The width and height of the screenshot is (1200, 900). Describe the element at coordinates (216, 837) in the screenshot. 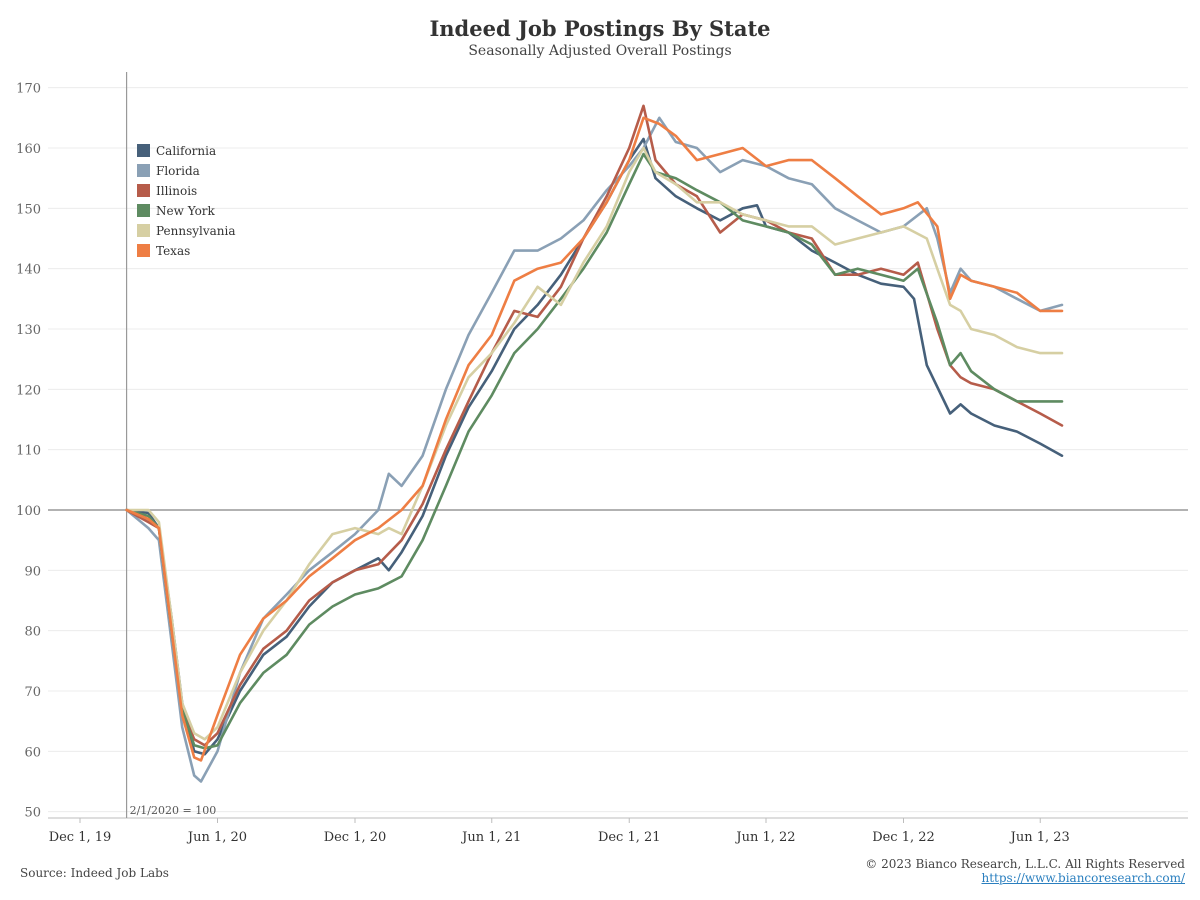

I see `x-tick-label: Jun 1, 20` at that location.